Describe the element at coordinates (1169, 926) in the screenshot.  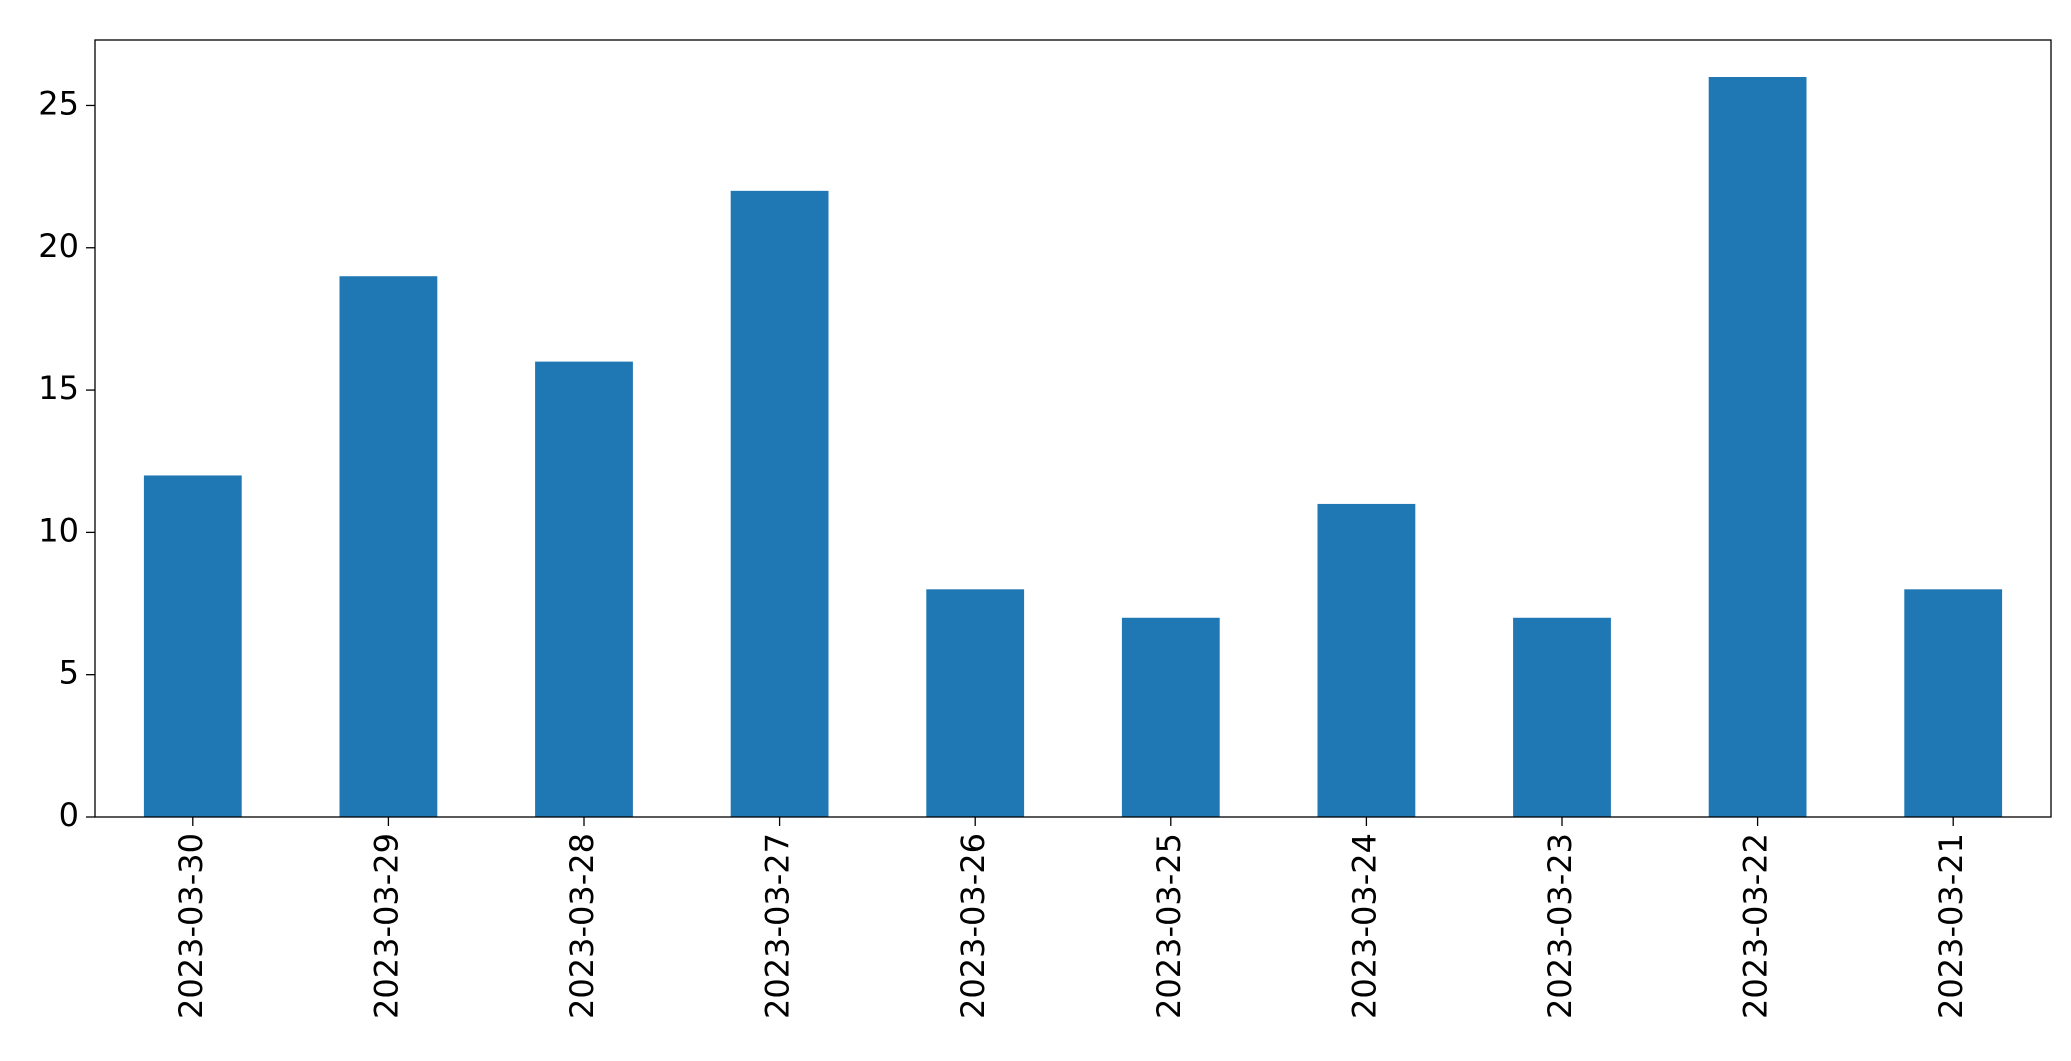
I see `x-tick-label: 2023-03-25` at that location.